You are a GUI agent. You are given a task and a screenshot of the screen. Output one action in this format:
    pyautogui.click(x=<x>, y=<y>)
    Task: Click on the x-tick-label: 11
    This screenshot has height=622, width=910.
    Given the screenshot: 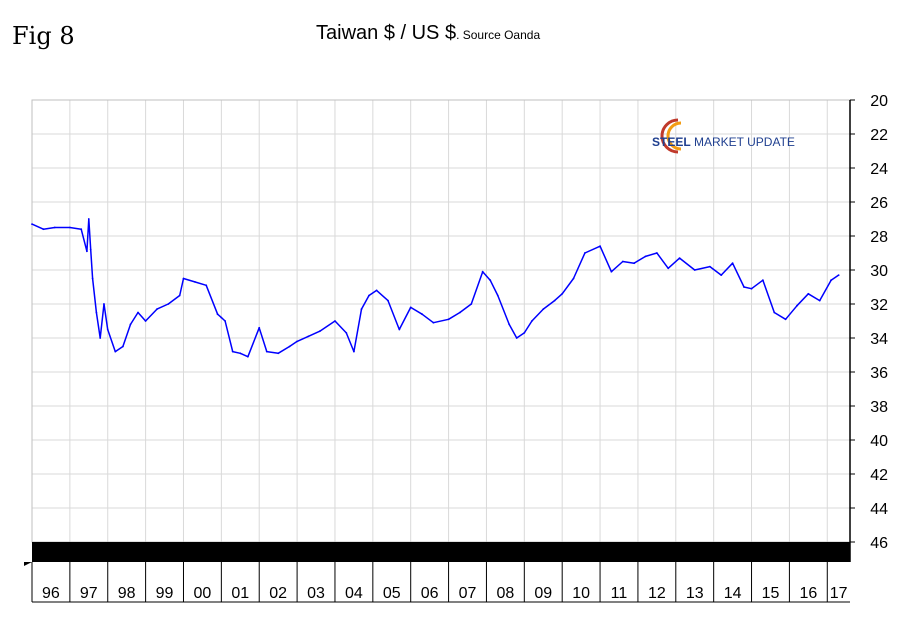 What is the action you would take?
    pyautogui.click(x=619, y=593)
    